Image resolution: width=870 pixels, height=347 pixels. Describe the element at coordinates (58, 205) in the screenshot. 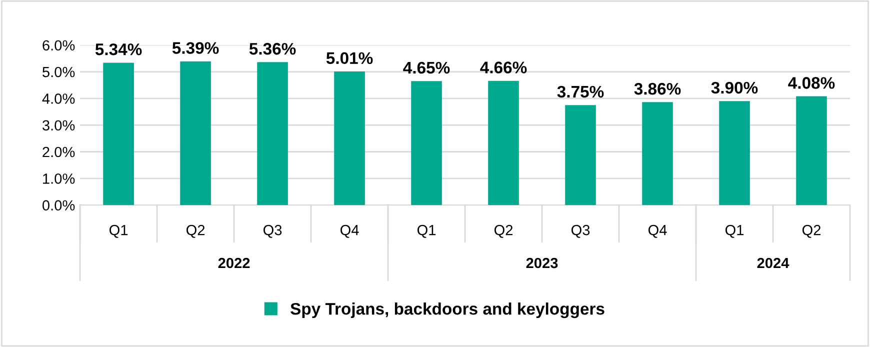

I see `y-tick-label: 0.0%` at that location.